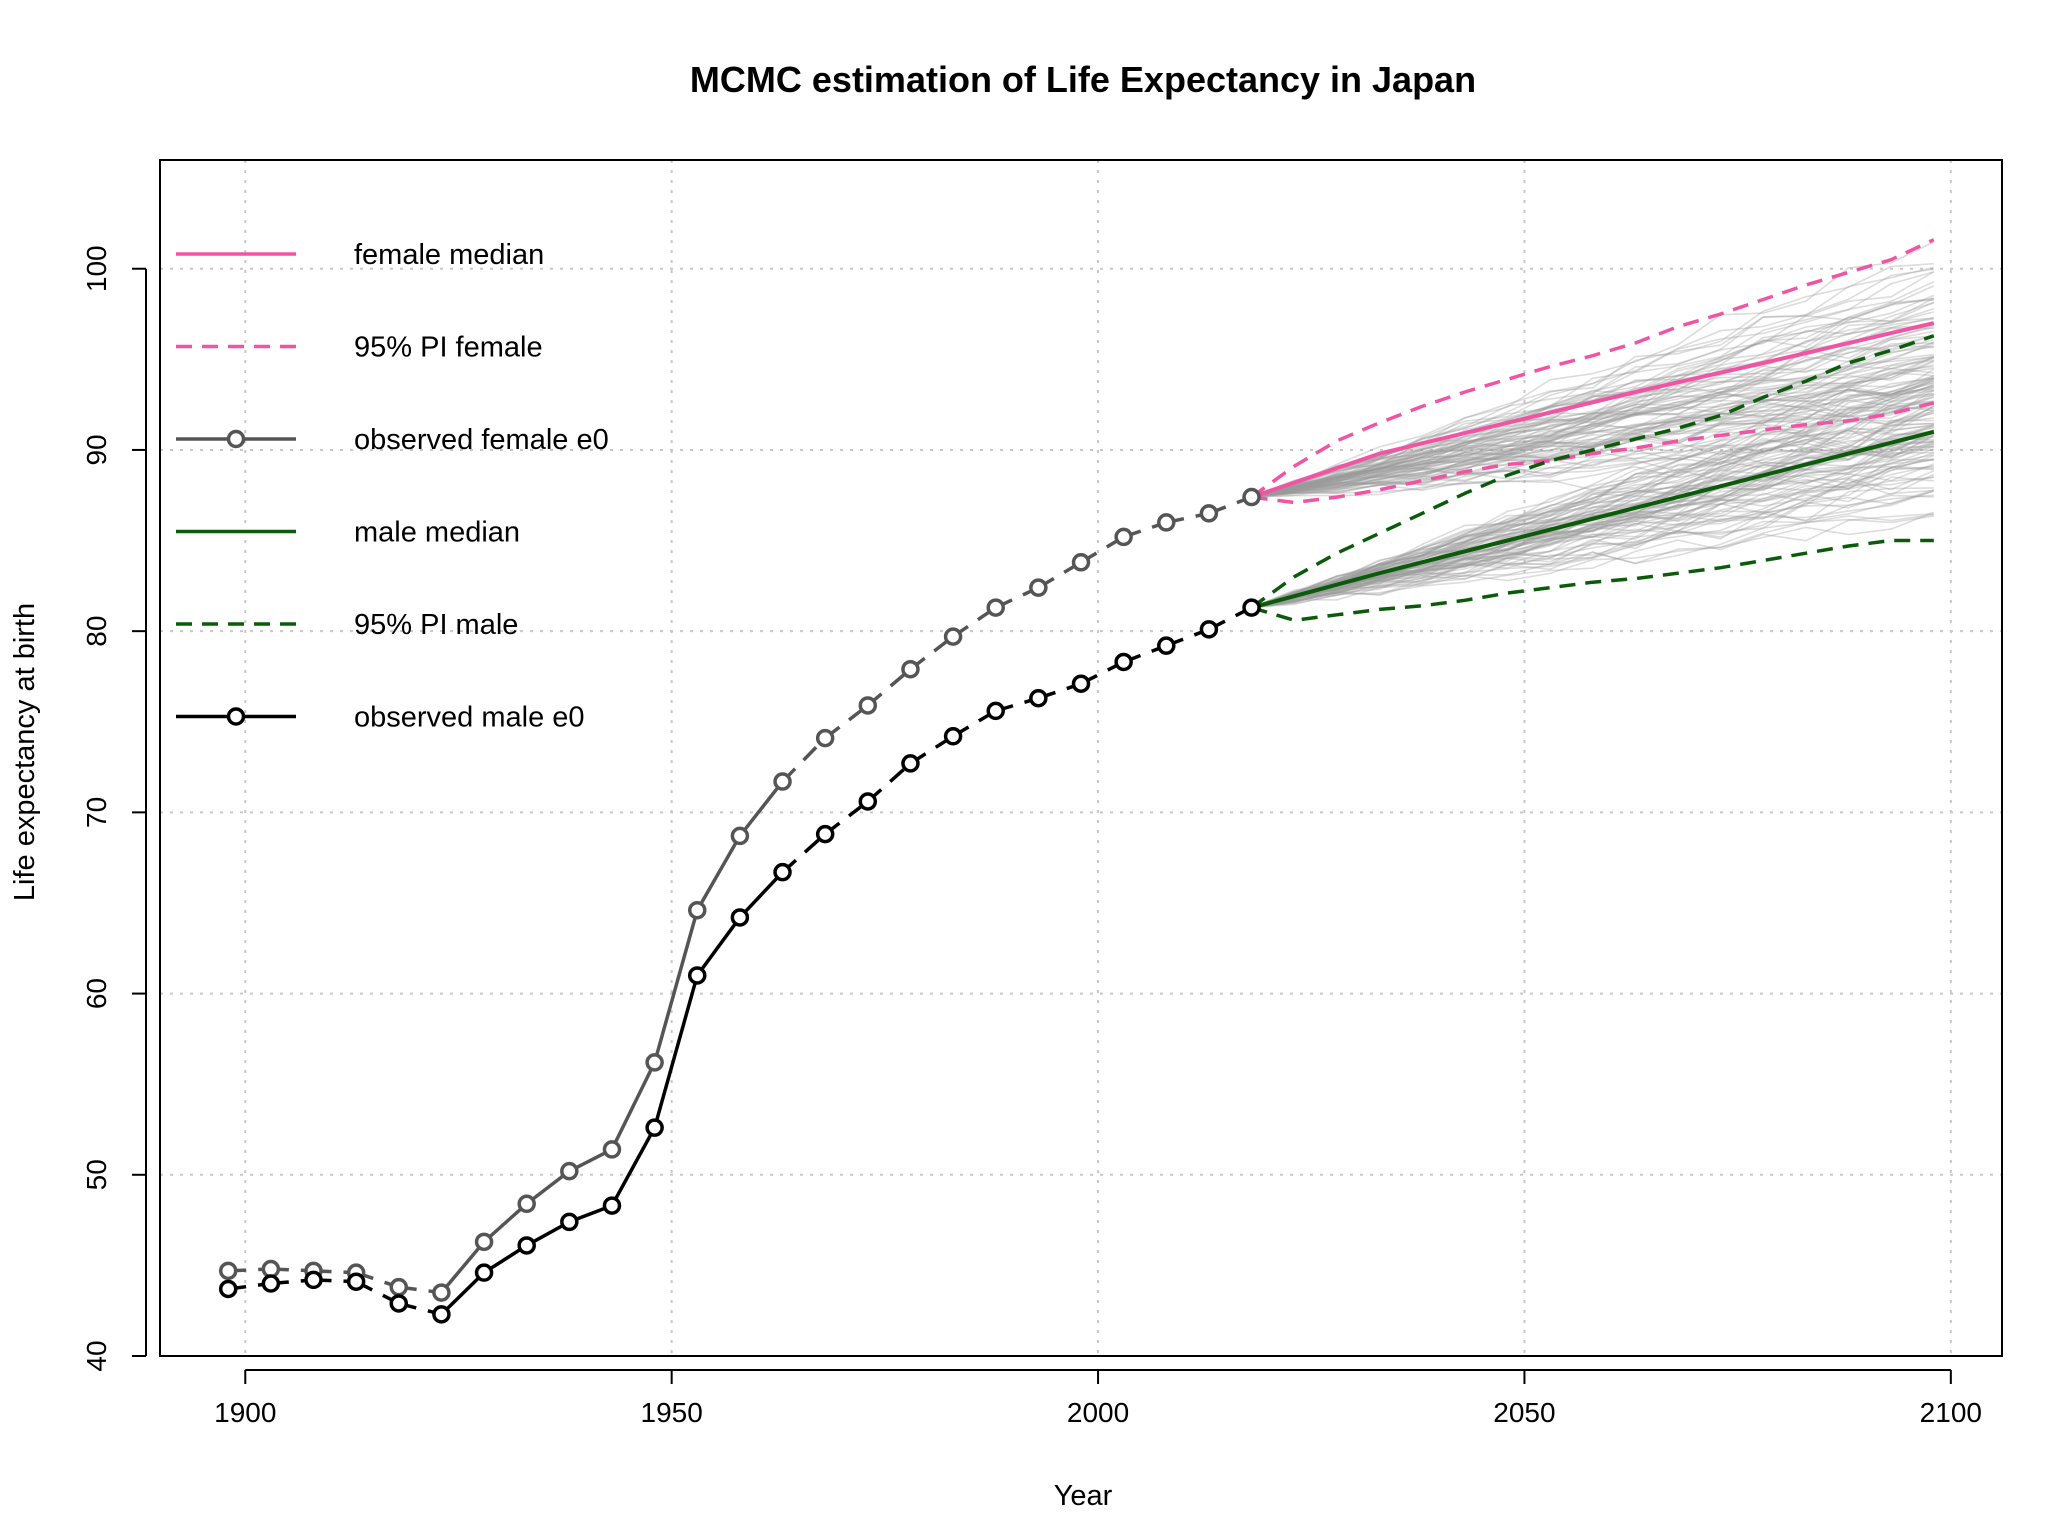  Describe the element at coordinates (1524, 1412) in the screenshot. I see `x-tick-label: 2050` at that location.